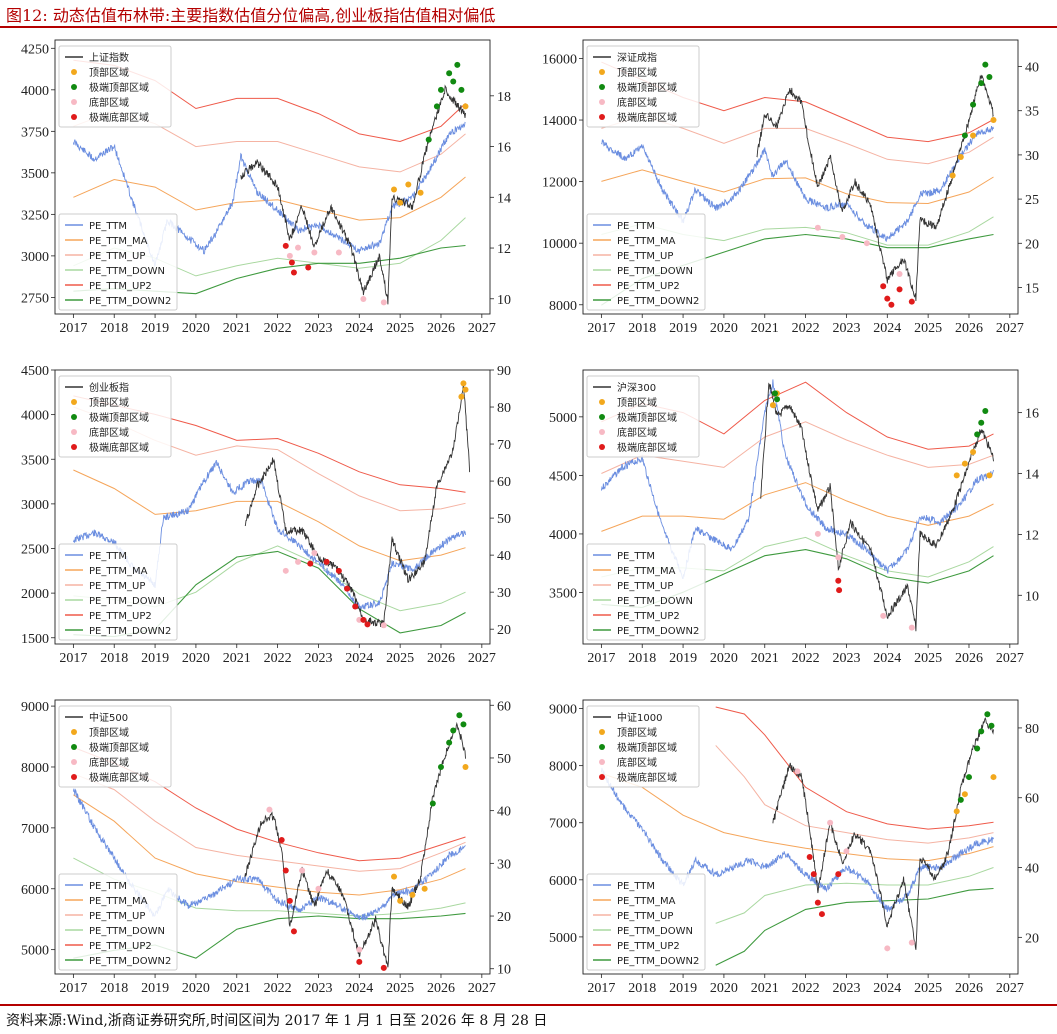 This screenshot has height=1034, width=1057. I want to click on footer-rule, so click(528, 1005).